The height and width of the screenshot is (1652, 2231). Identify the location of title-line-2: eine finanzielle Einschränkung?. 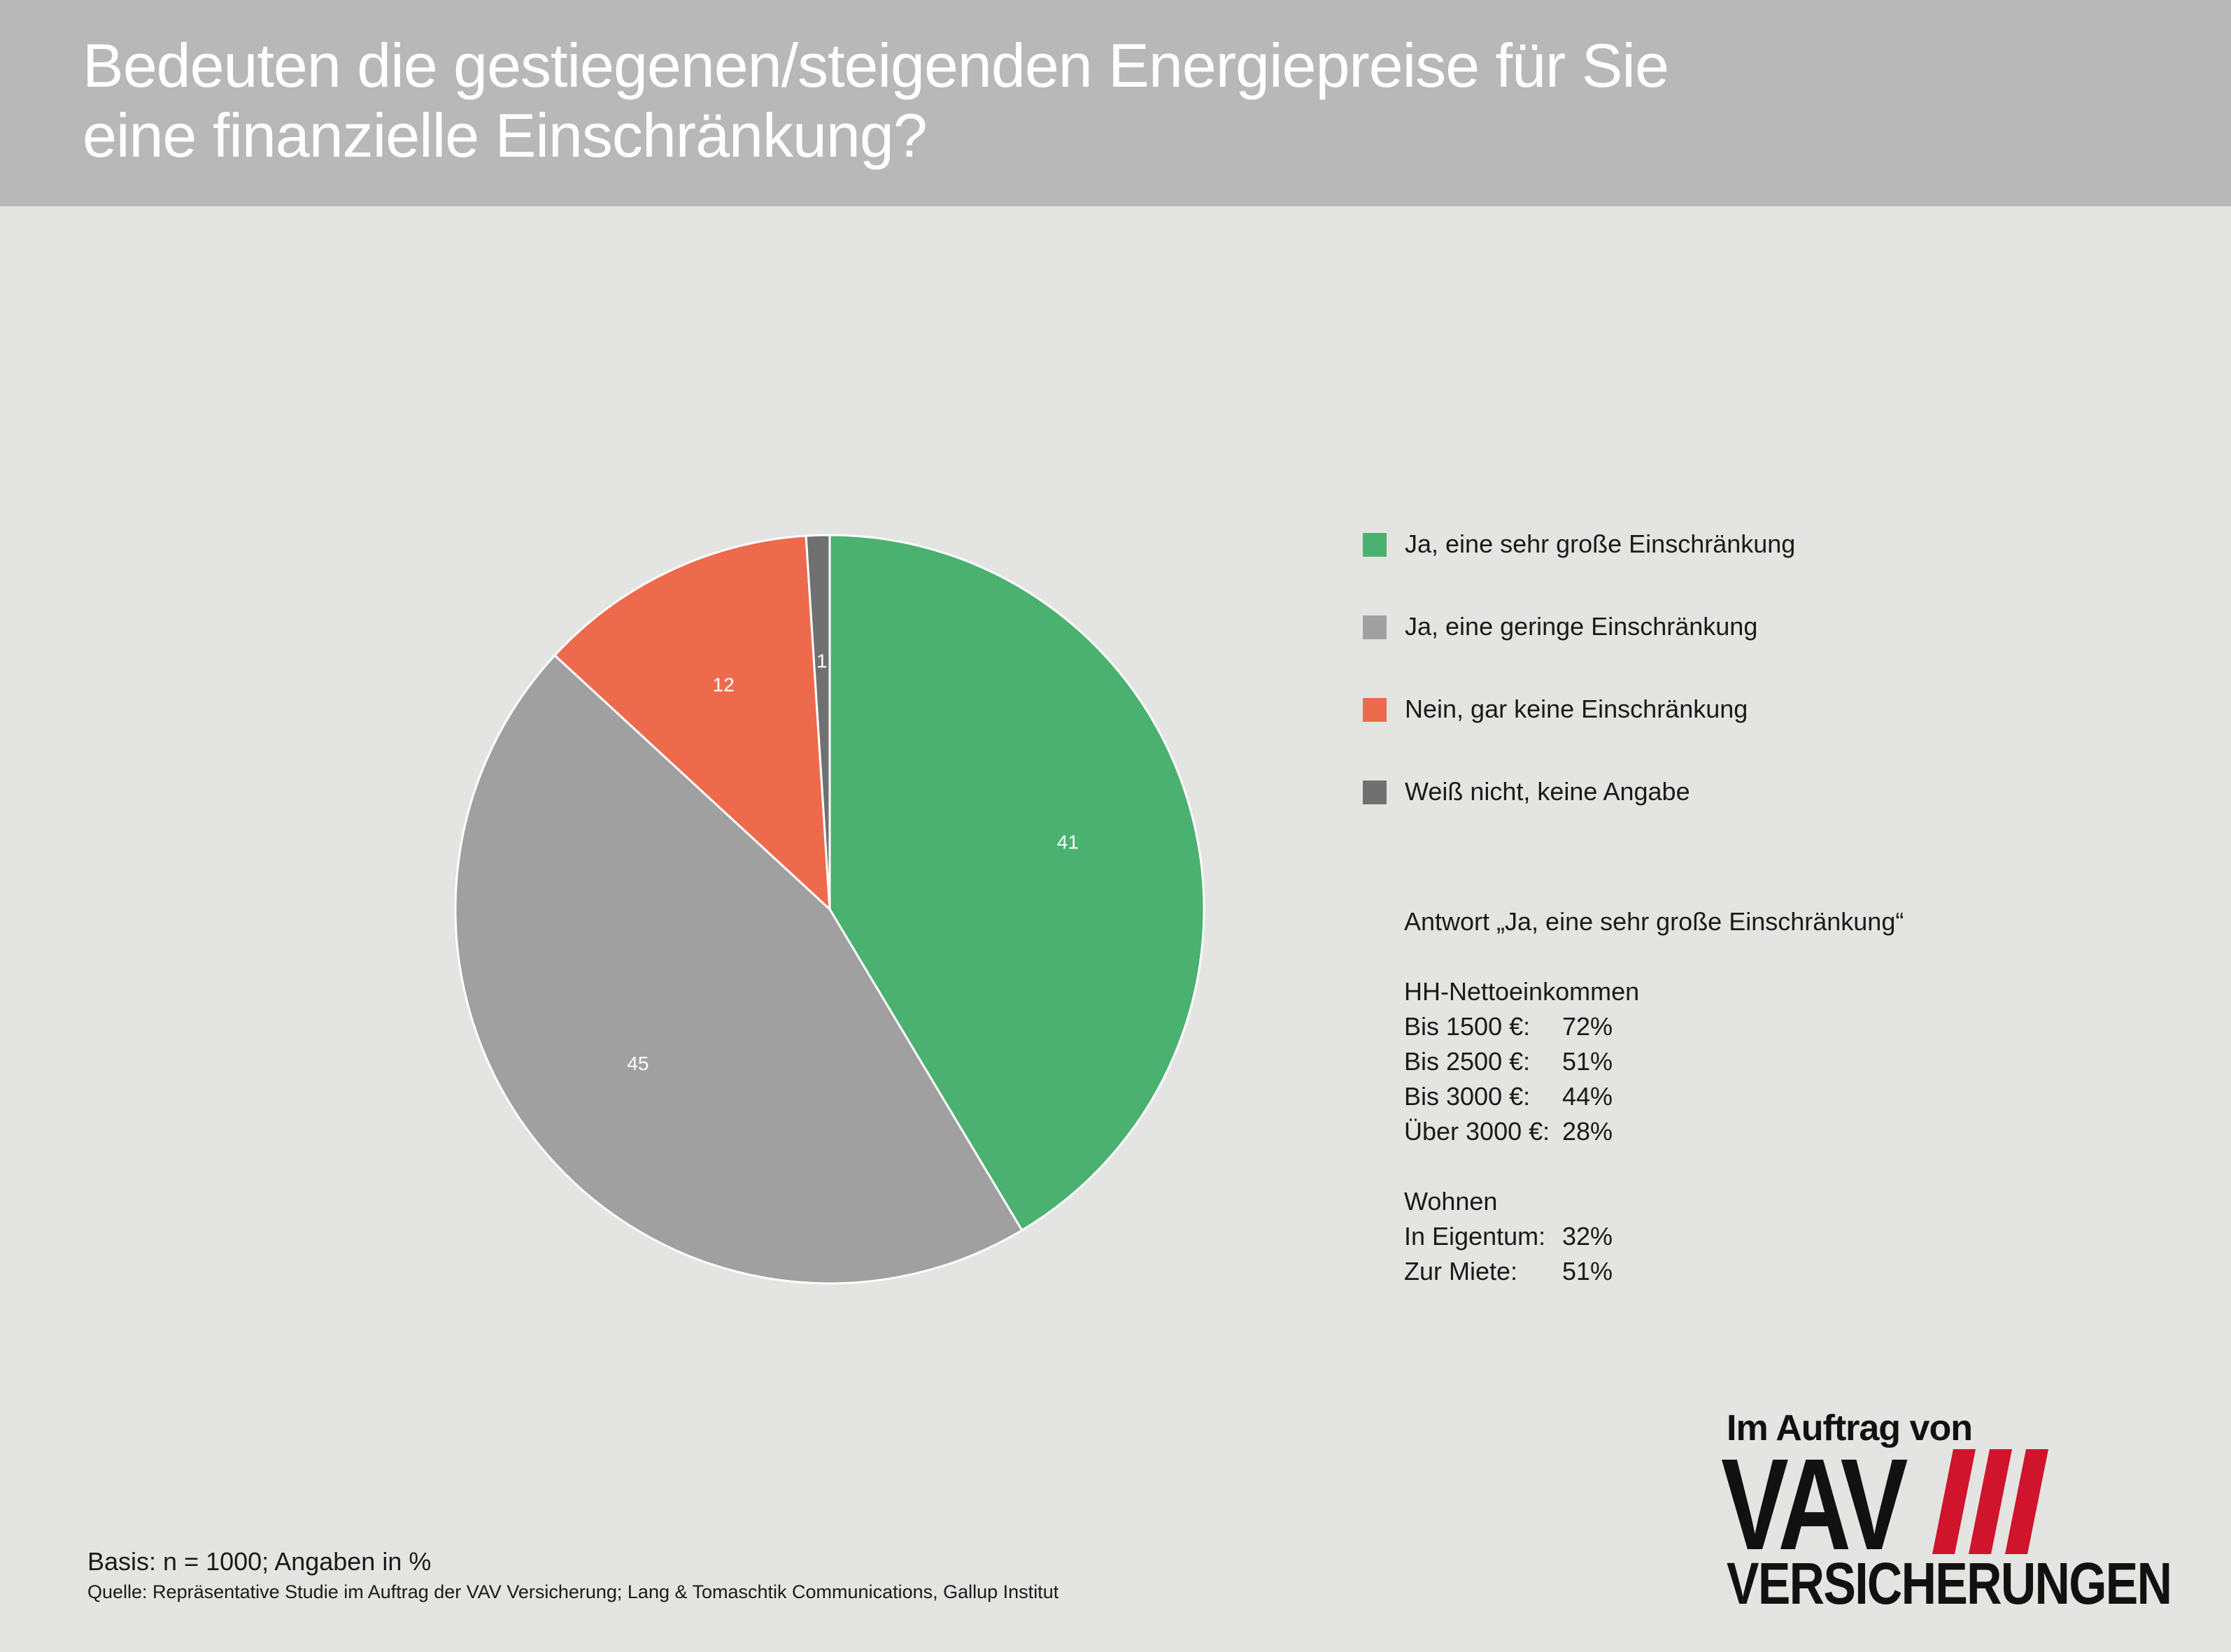
(505, 135).